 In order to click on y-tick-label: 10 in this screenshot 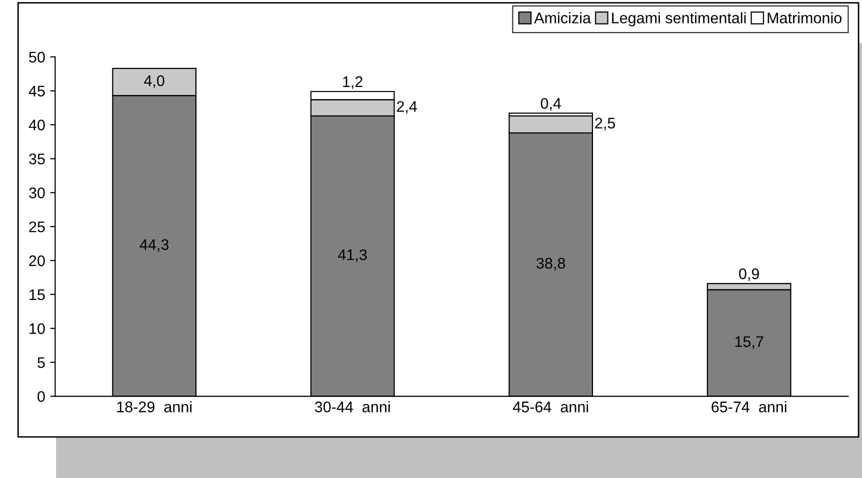, I will do `click(37, 328)`.